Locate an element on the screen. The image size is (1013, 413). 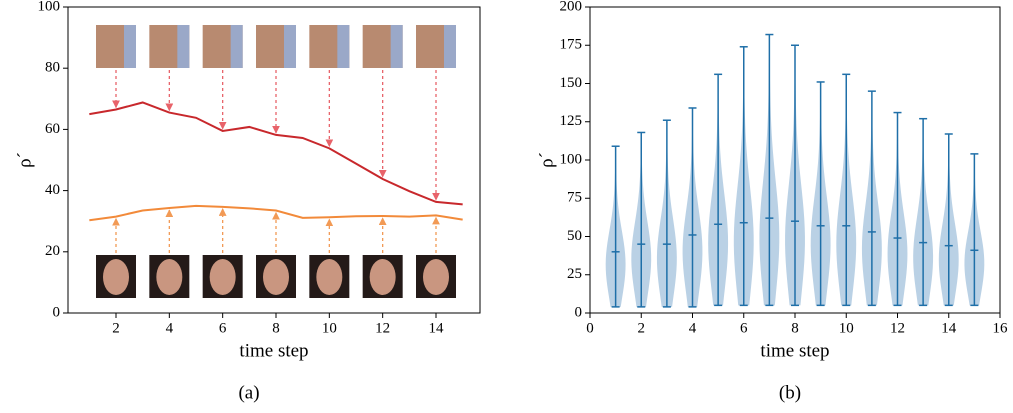
y-tick-label: 200 is located at coordinates (571, 7).